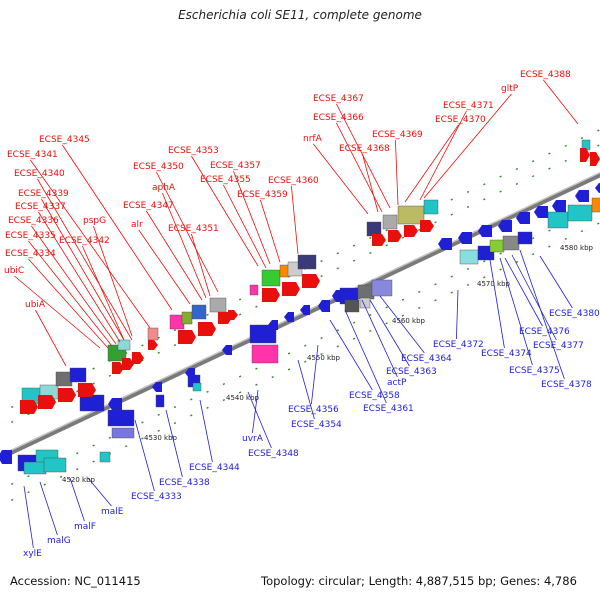  Describe the element at coordinates (243, 398) in the screenshot. I see `kbp-label: 4540 kbp` at that location.